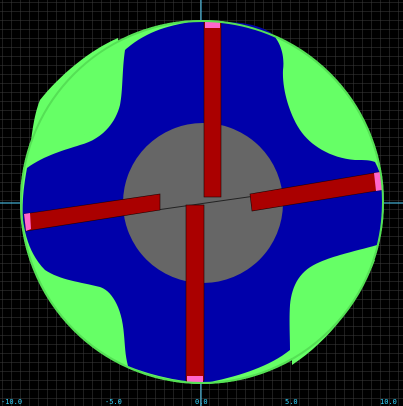 The image size is (403, 406). What do you see at coordinates (113, 402) in the screenshot?
I see `x-tick-label: -5.0` at bounding box center [113, 402].